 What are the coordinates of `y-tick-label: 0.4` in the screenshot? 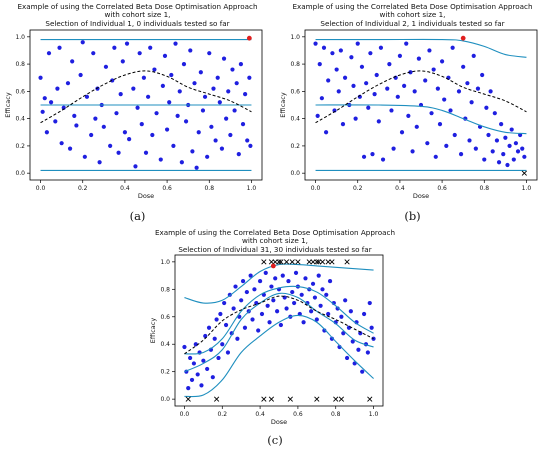 It's located at (295, 119).